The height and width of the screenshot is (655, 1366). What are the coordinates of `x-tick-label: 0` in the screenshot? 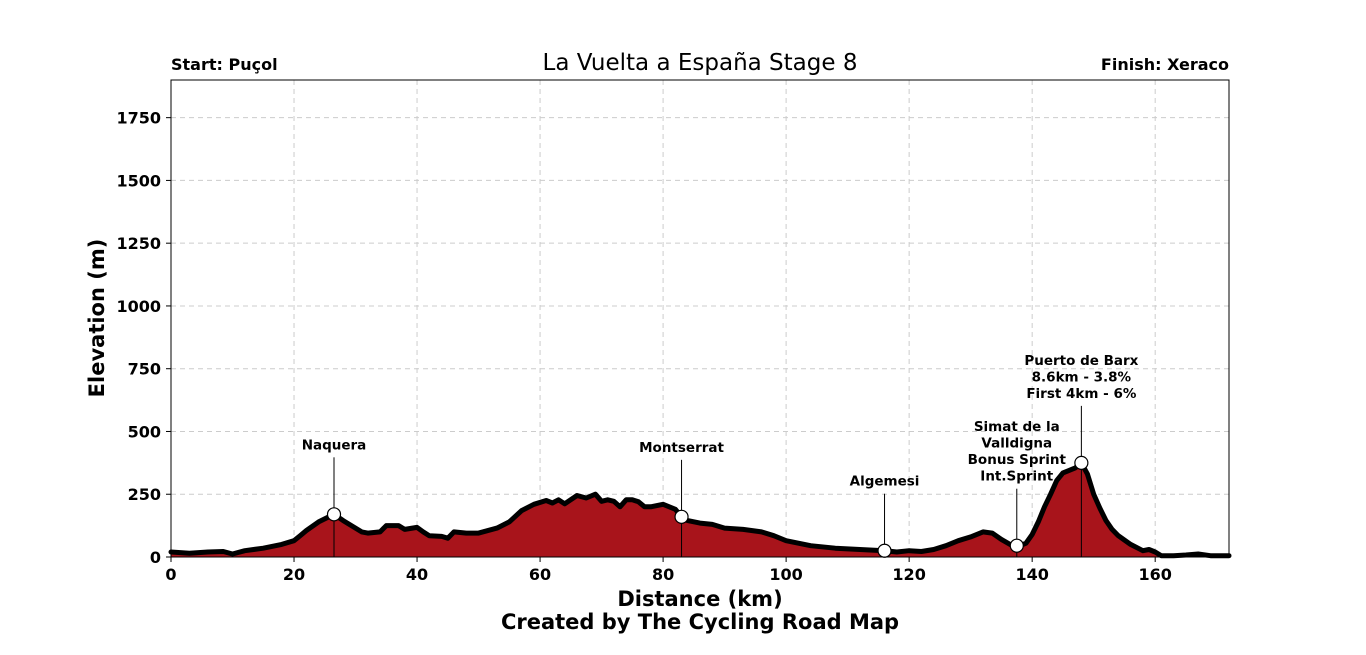 It's located at (170, 574).